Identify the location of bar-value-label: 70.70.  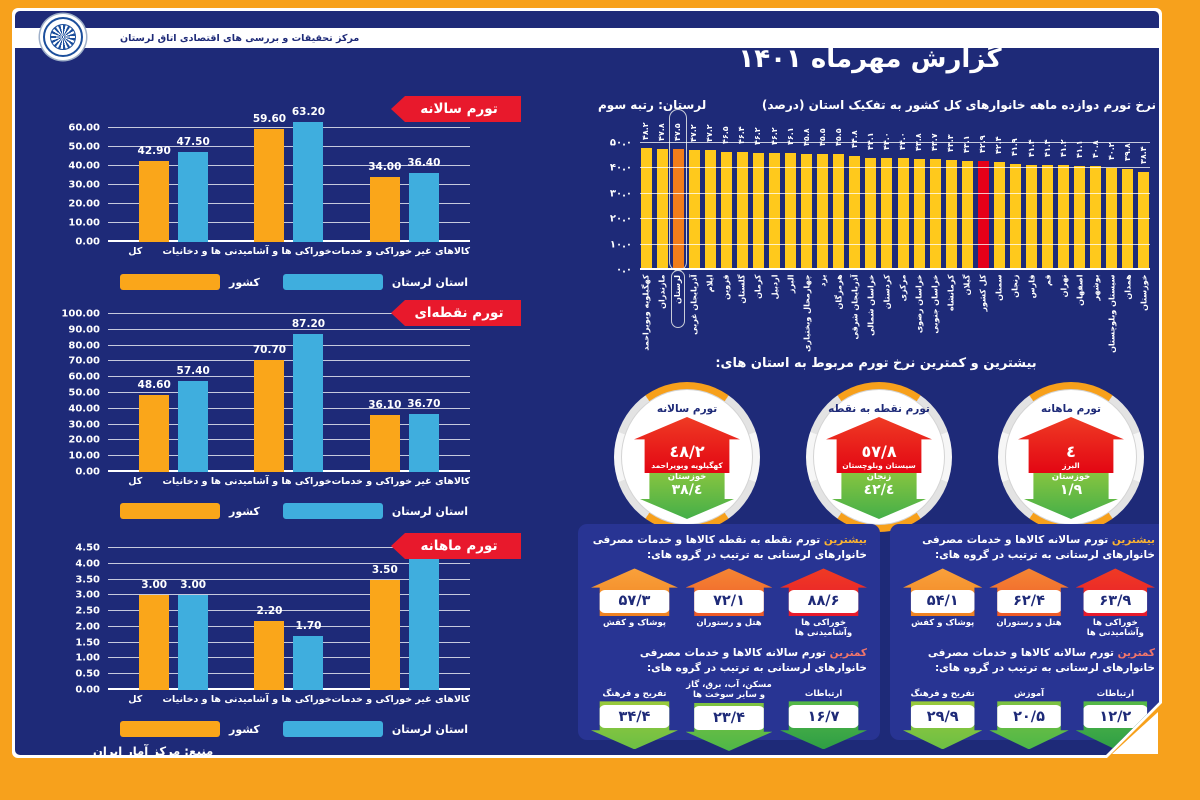
(269, 350).